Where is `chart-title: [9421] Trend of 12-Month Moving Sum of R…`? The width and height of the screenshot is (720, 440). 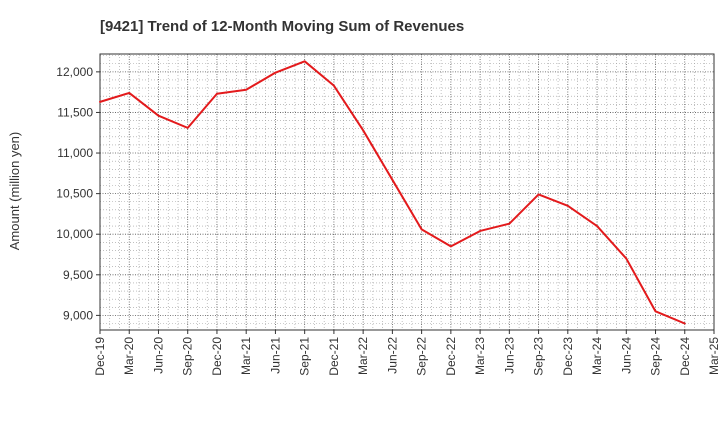
chart-title: [9421] Trend of 12-Month Moving Sum of R… is located at coordinates (282, 26).